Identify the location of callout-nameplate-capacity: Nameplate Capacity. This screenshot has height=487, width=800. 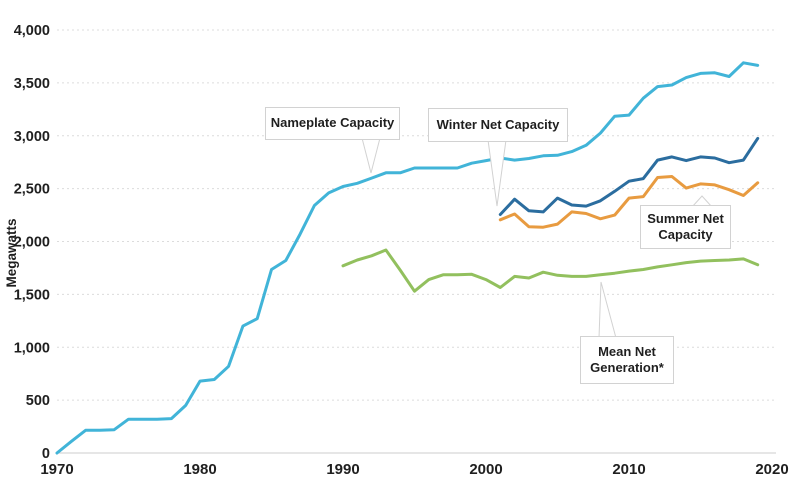
(332, 123).